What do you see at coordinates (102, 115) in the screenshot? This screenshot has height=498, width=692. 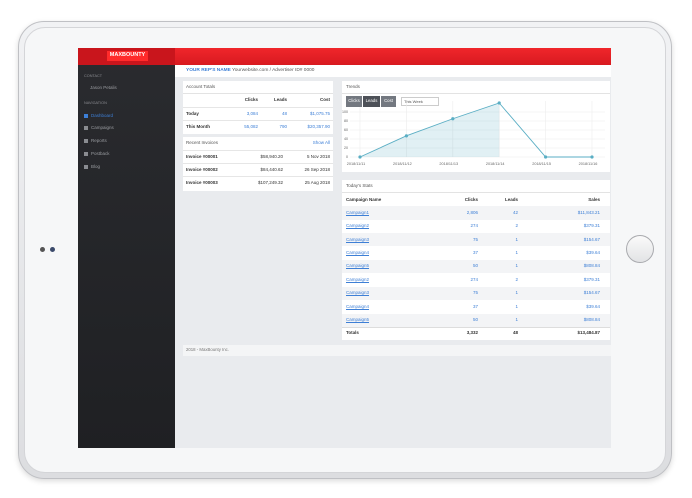 I see `nav-item: Dashboard` at bounding box center [102, 115].